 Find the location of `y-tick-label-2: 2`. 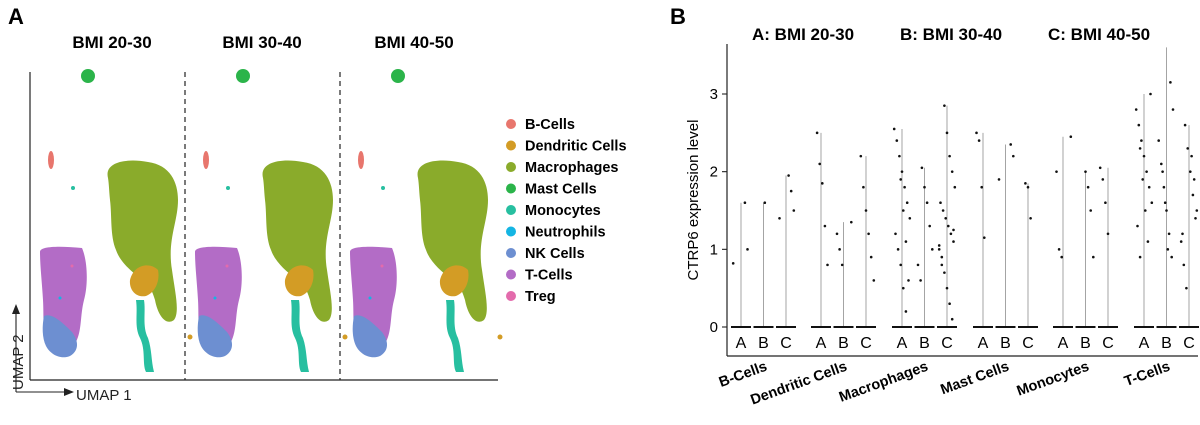

y-tick-label-2: 2 is located at coordinates (714, 172).